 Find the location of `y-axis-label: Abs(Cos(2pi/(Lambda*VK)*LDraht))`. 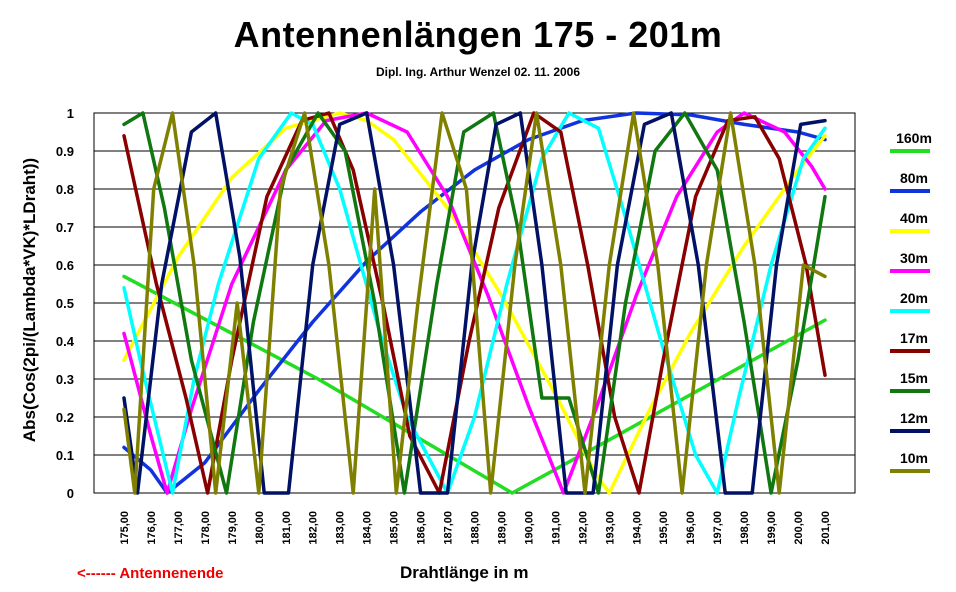

y-axis-label: Abs(Cos(2pi/(Lambda*VK)*LDraht)) is located at coordinates (29, 300).